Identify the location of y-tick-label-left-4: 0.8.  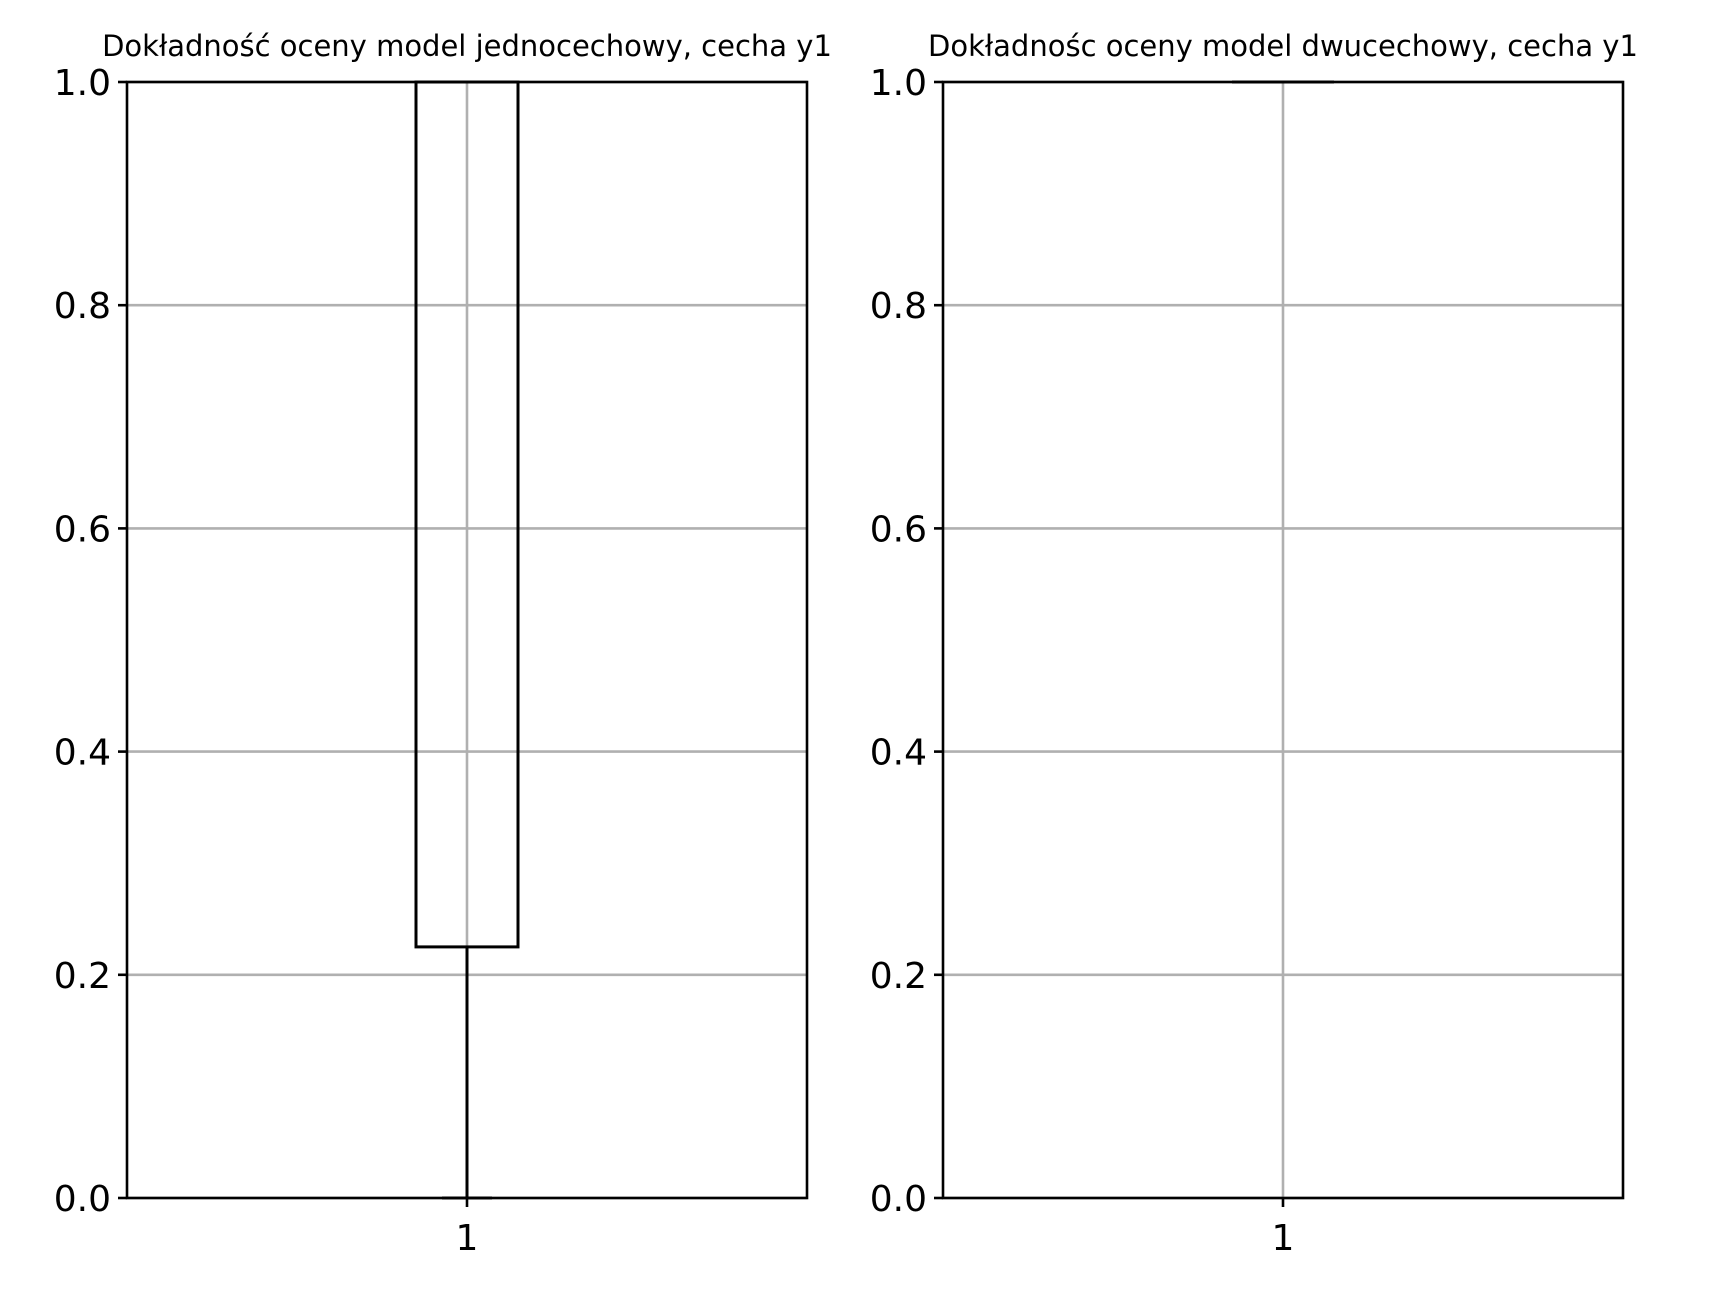
(82, 306).